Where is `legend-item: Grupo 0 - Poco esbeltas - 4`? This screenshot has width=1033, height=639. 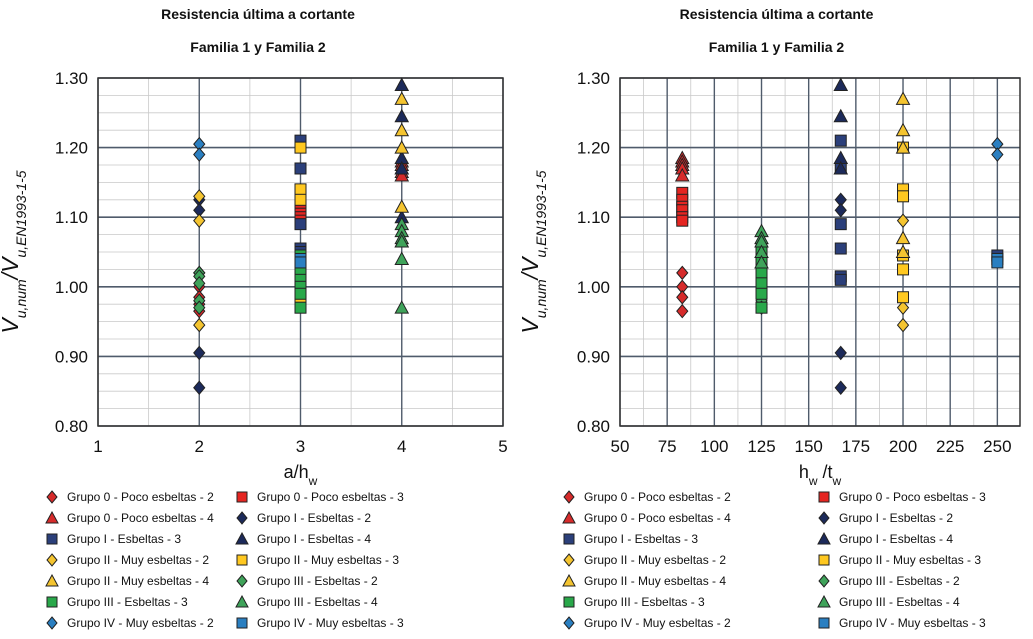
legend-item: Grupo 0 - Poco esbeltas - 4 is located at coordinates (689, 517).